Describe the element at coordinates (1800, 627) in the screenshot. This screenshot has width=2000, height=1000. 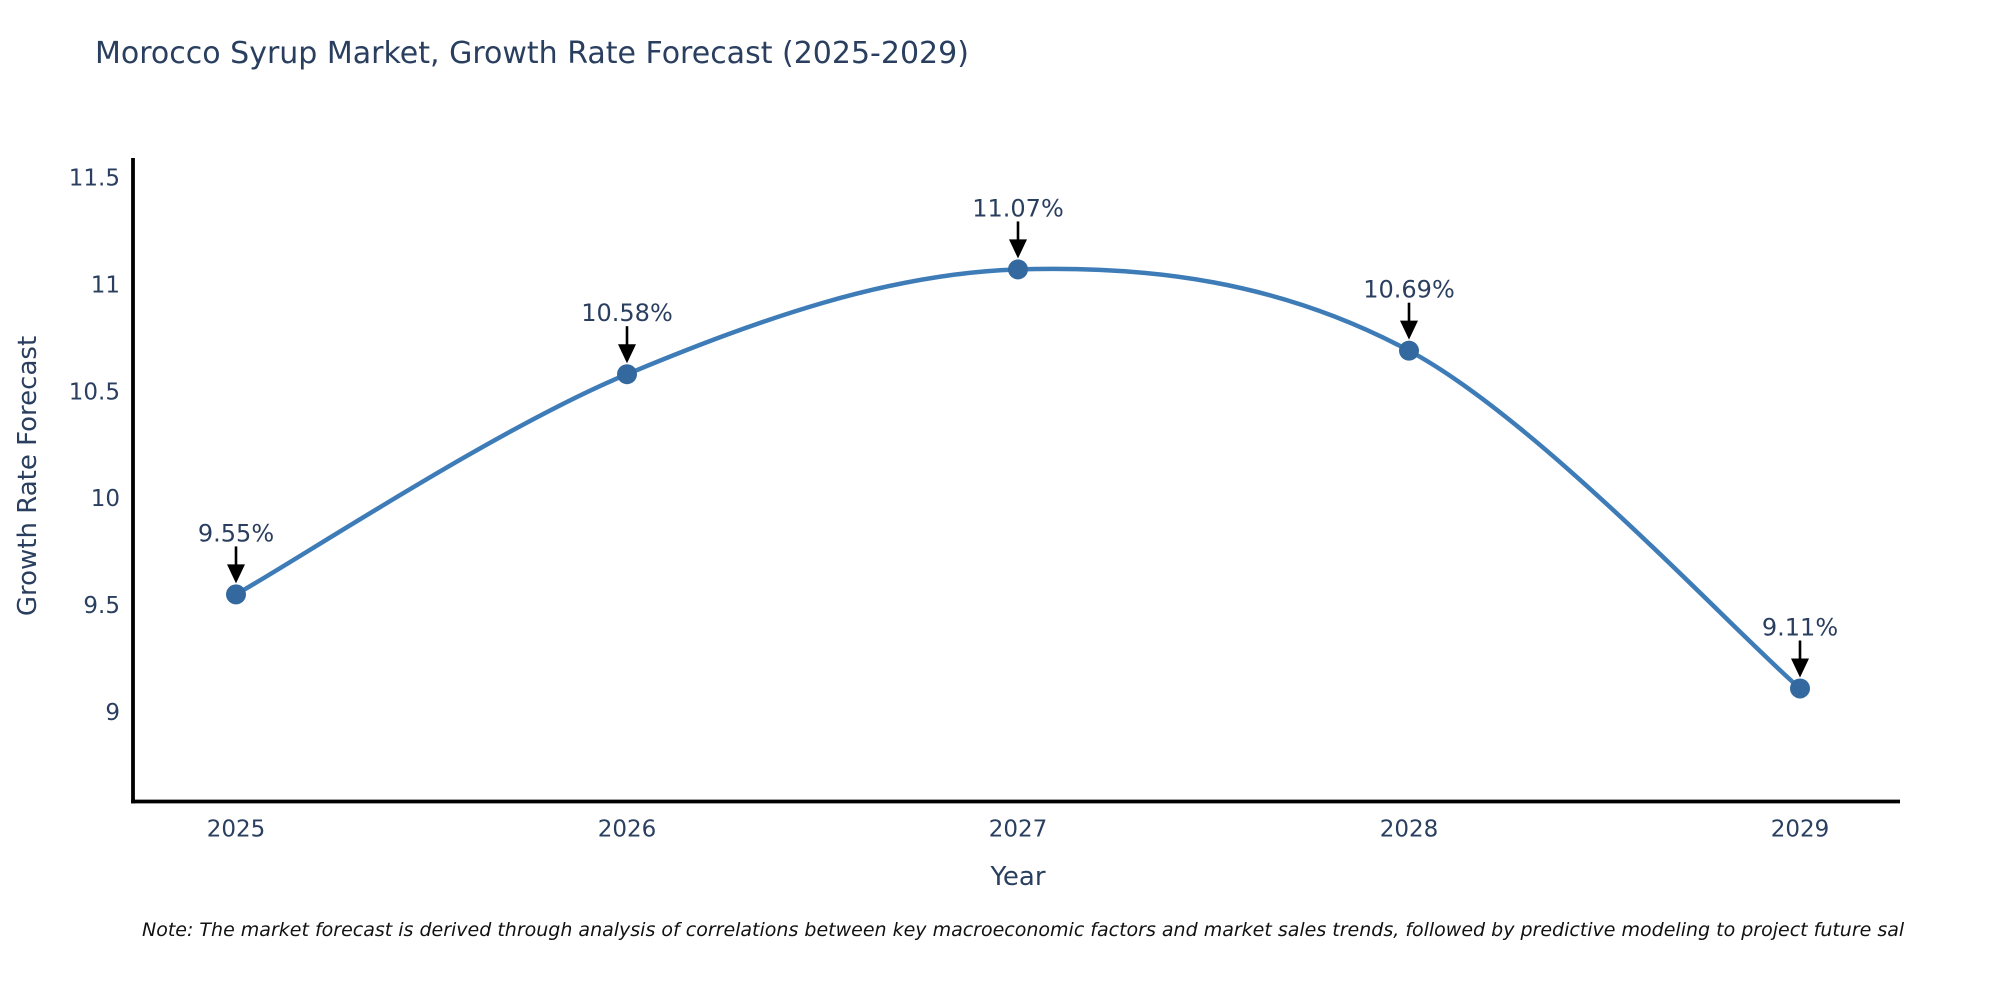
I see `data-point-label: 9.11%` at that location.